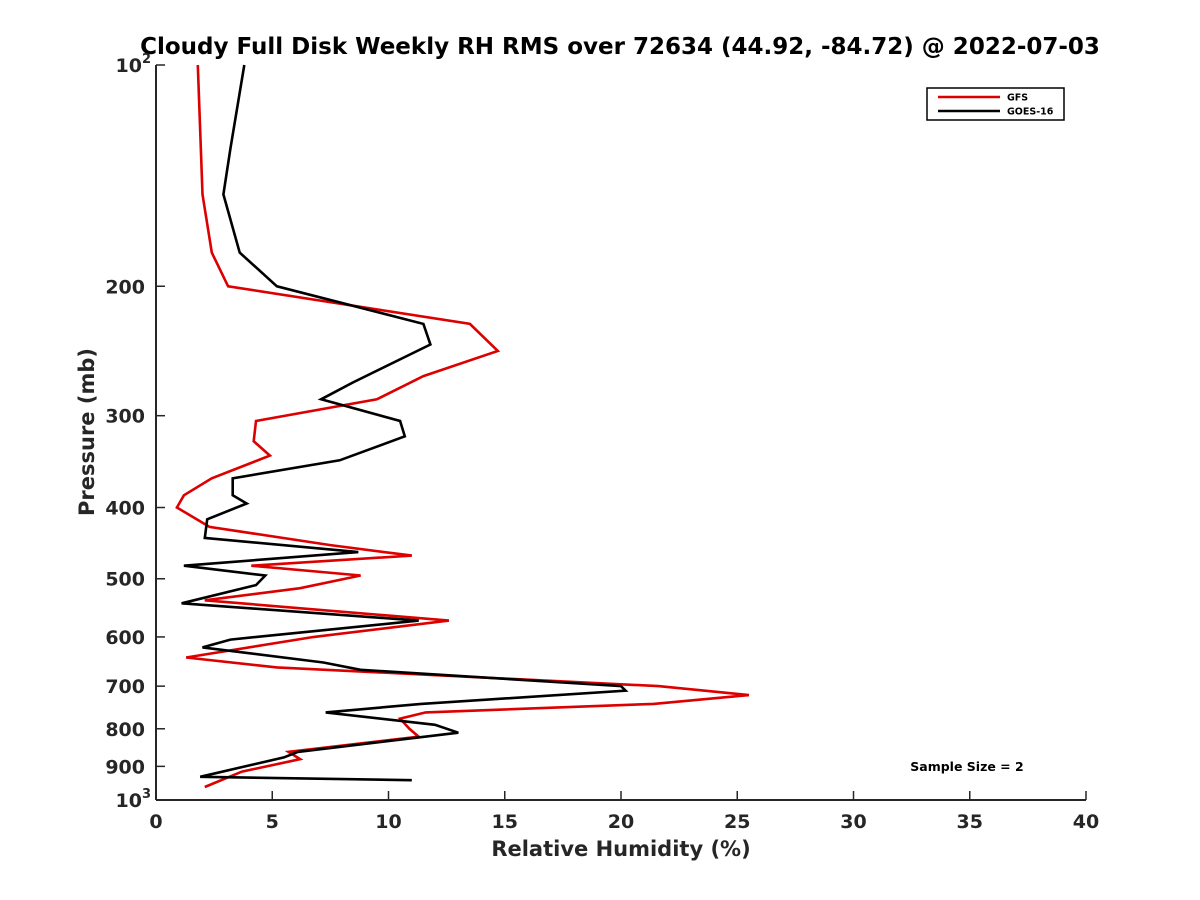  What do you see at coordinates (505, 822) in the screenshot?
I see `x-tick-label: 15` at bounding box center [505, 822].